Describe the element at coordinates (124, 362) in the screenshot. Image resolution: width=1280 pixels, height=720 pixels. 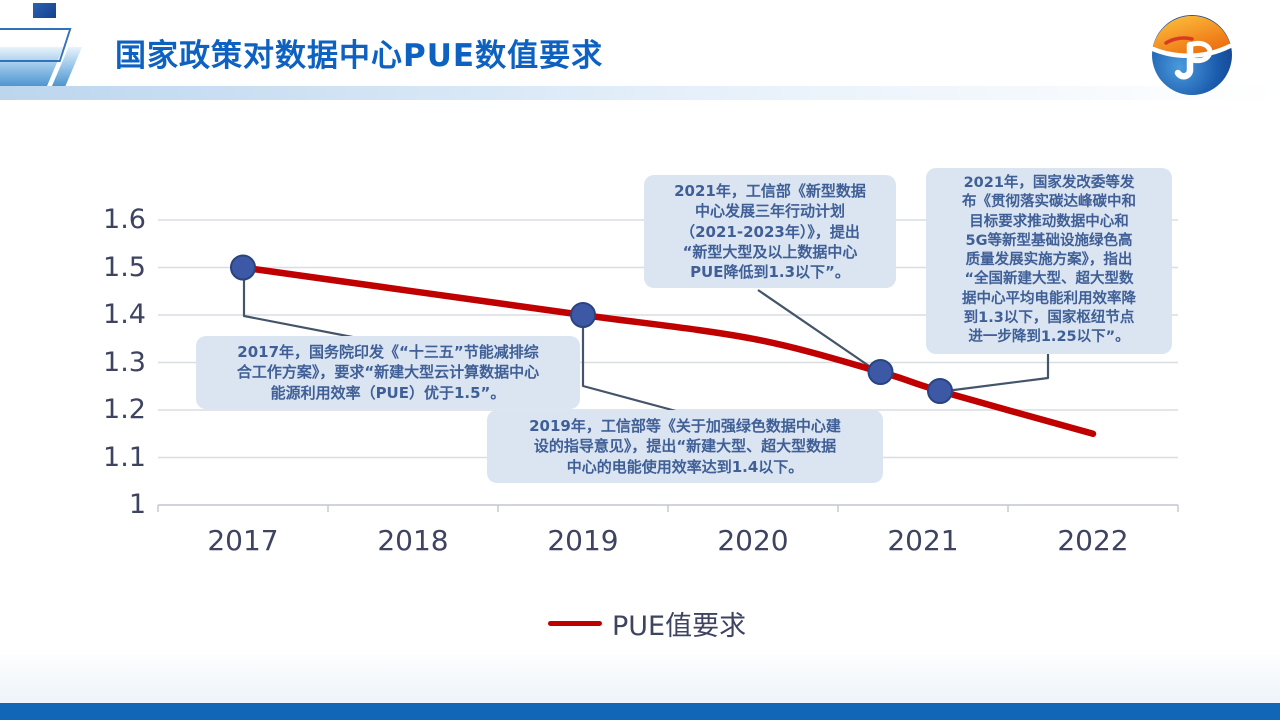
I see `y-axis-label: 1.3` at that location.